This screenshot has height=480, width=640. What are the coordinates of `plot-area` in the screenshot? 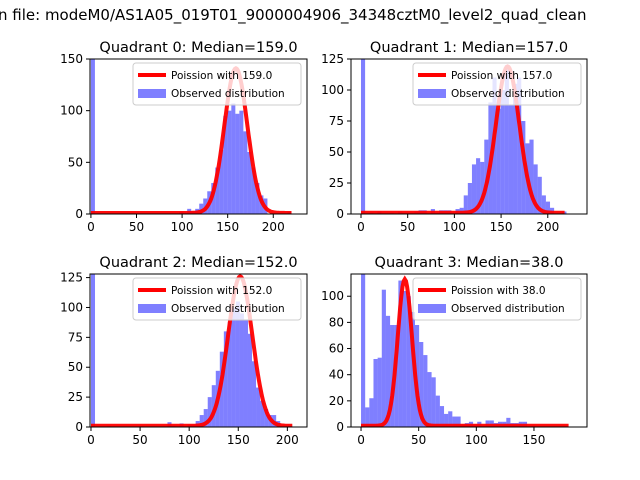 It's located at (465, 350).